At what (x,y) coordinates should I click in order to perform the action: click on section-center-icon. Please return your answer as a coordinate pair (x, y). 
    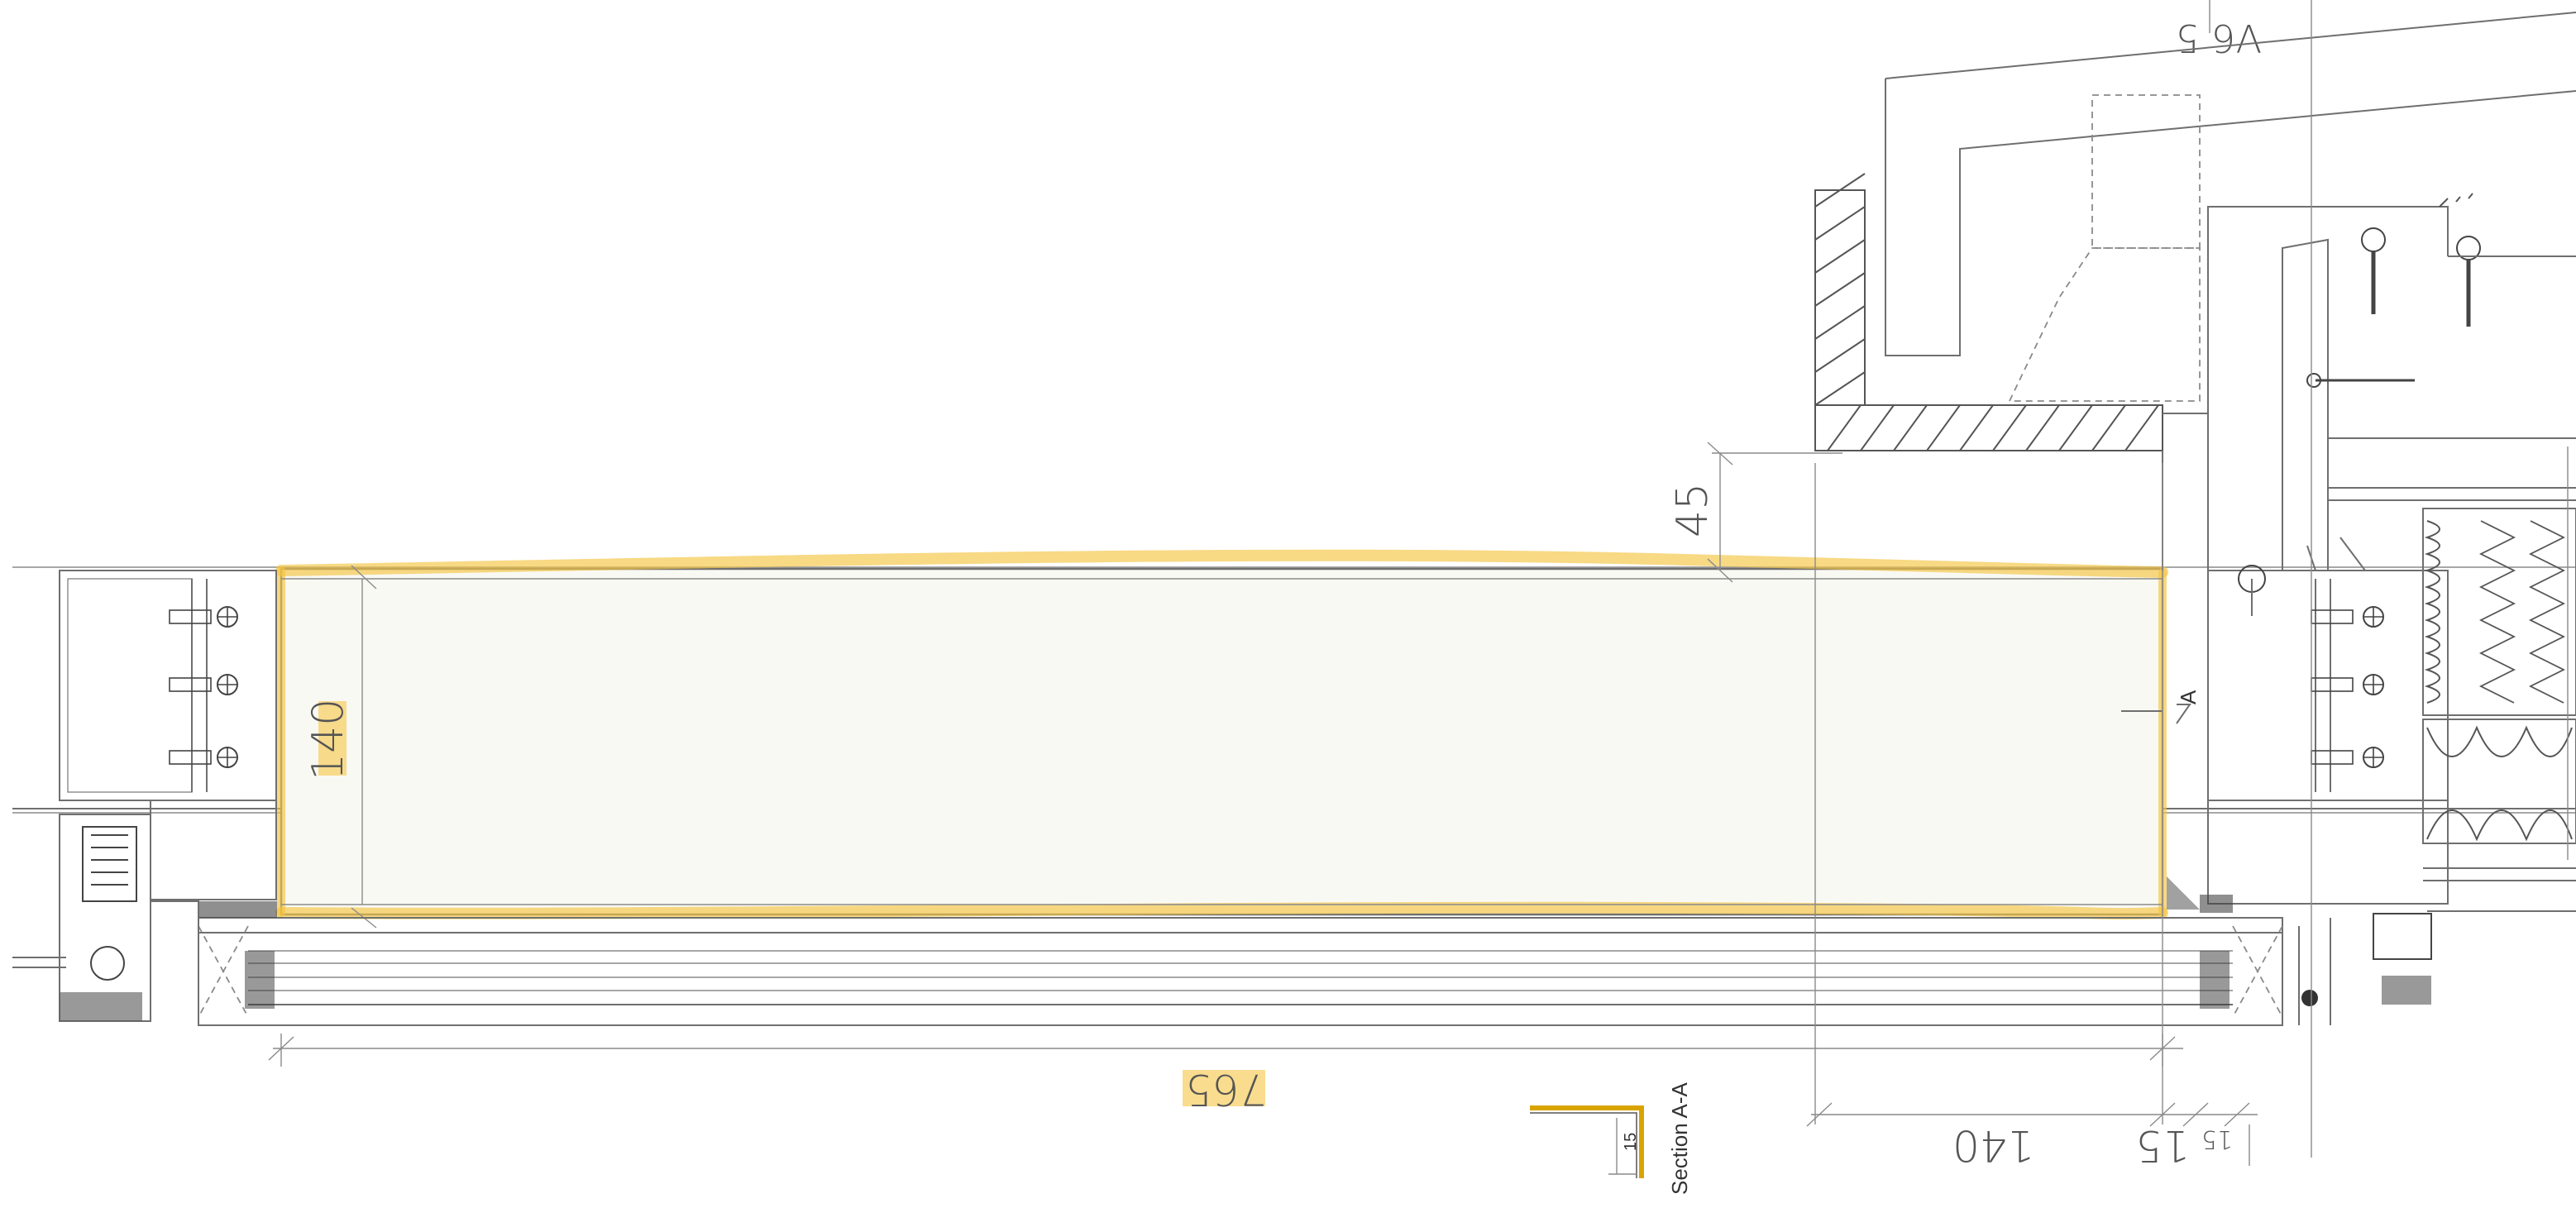
    Looking at the image, I should click on (2309, 998).